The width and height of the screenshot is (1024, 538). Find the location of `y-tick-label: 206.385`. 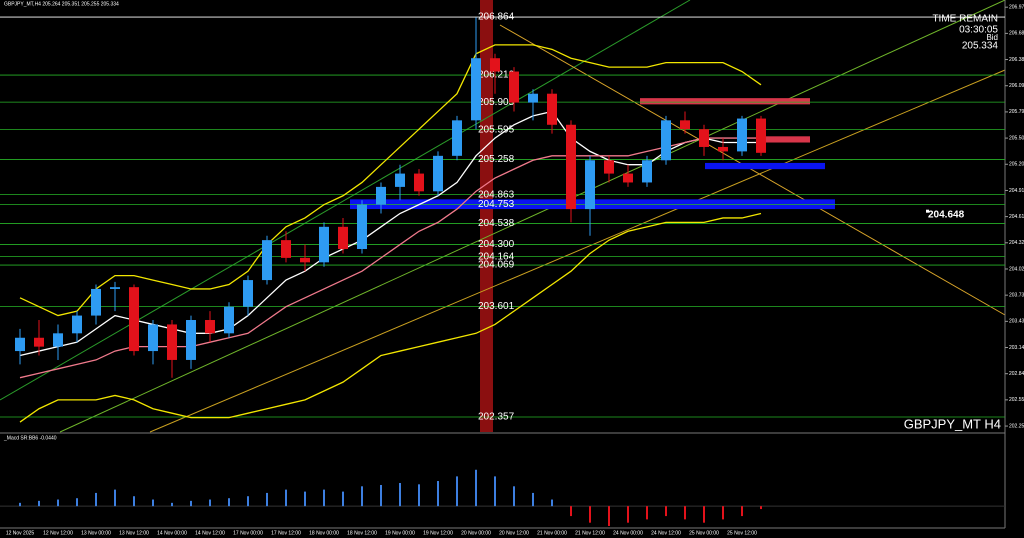

y-tick-label: 206.385 is located at coordinates (1016, 60).